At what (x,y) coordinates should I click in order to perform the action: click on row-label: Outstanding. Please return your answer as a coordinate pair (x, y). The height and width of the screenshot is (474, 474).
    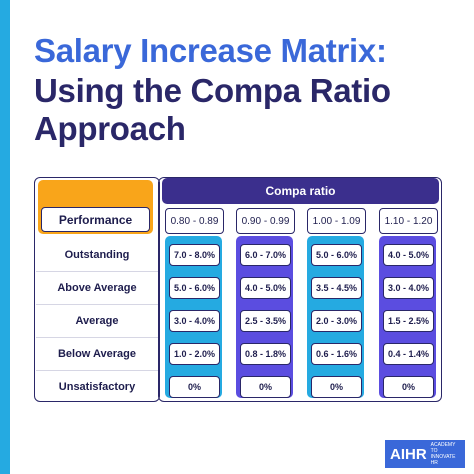
    Looking at the image, I should click on (97, 254).